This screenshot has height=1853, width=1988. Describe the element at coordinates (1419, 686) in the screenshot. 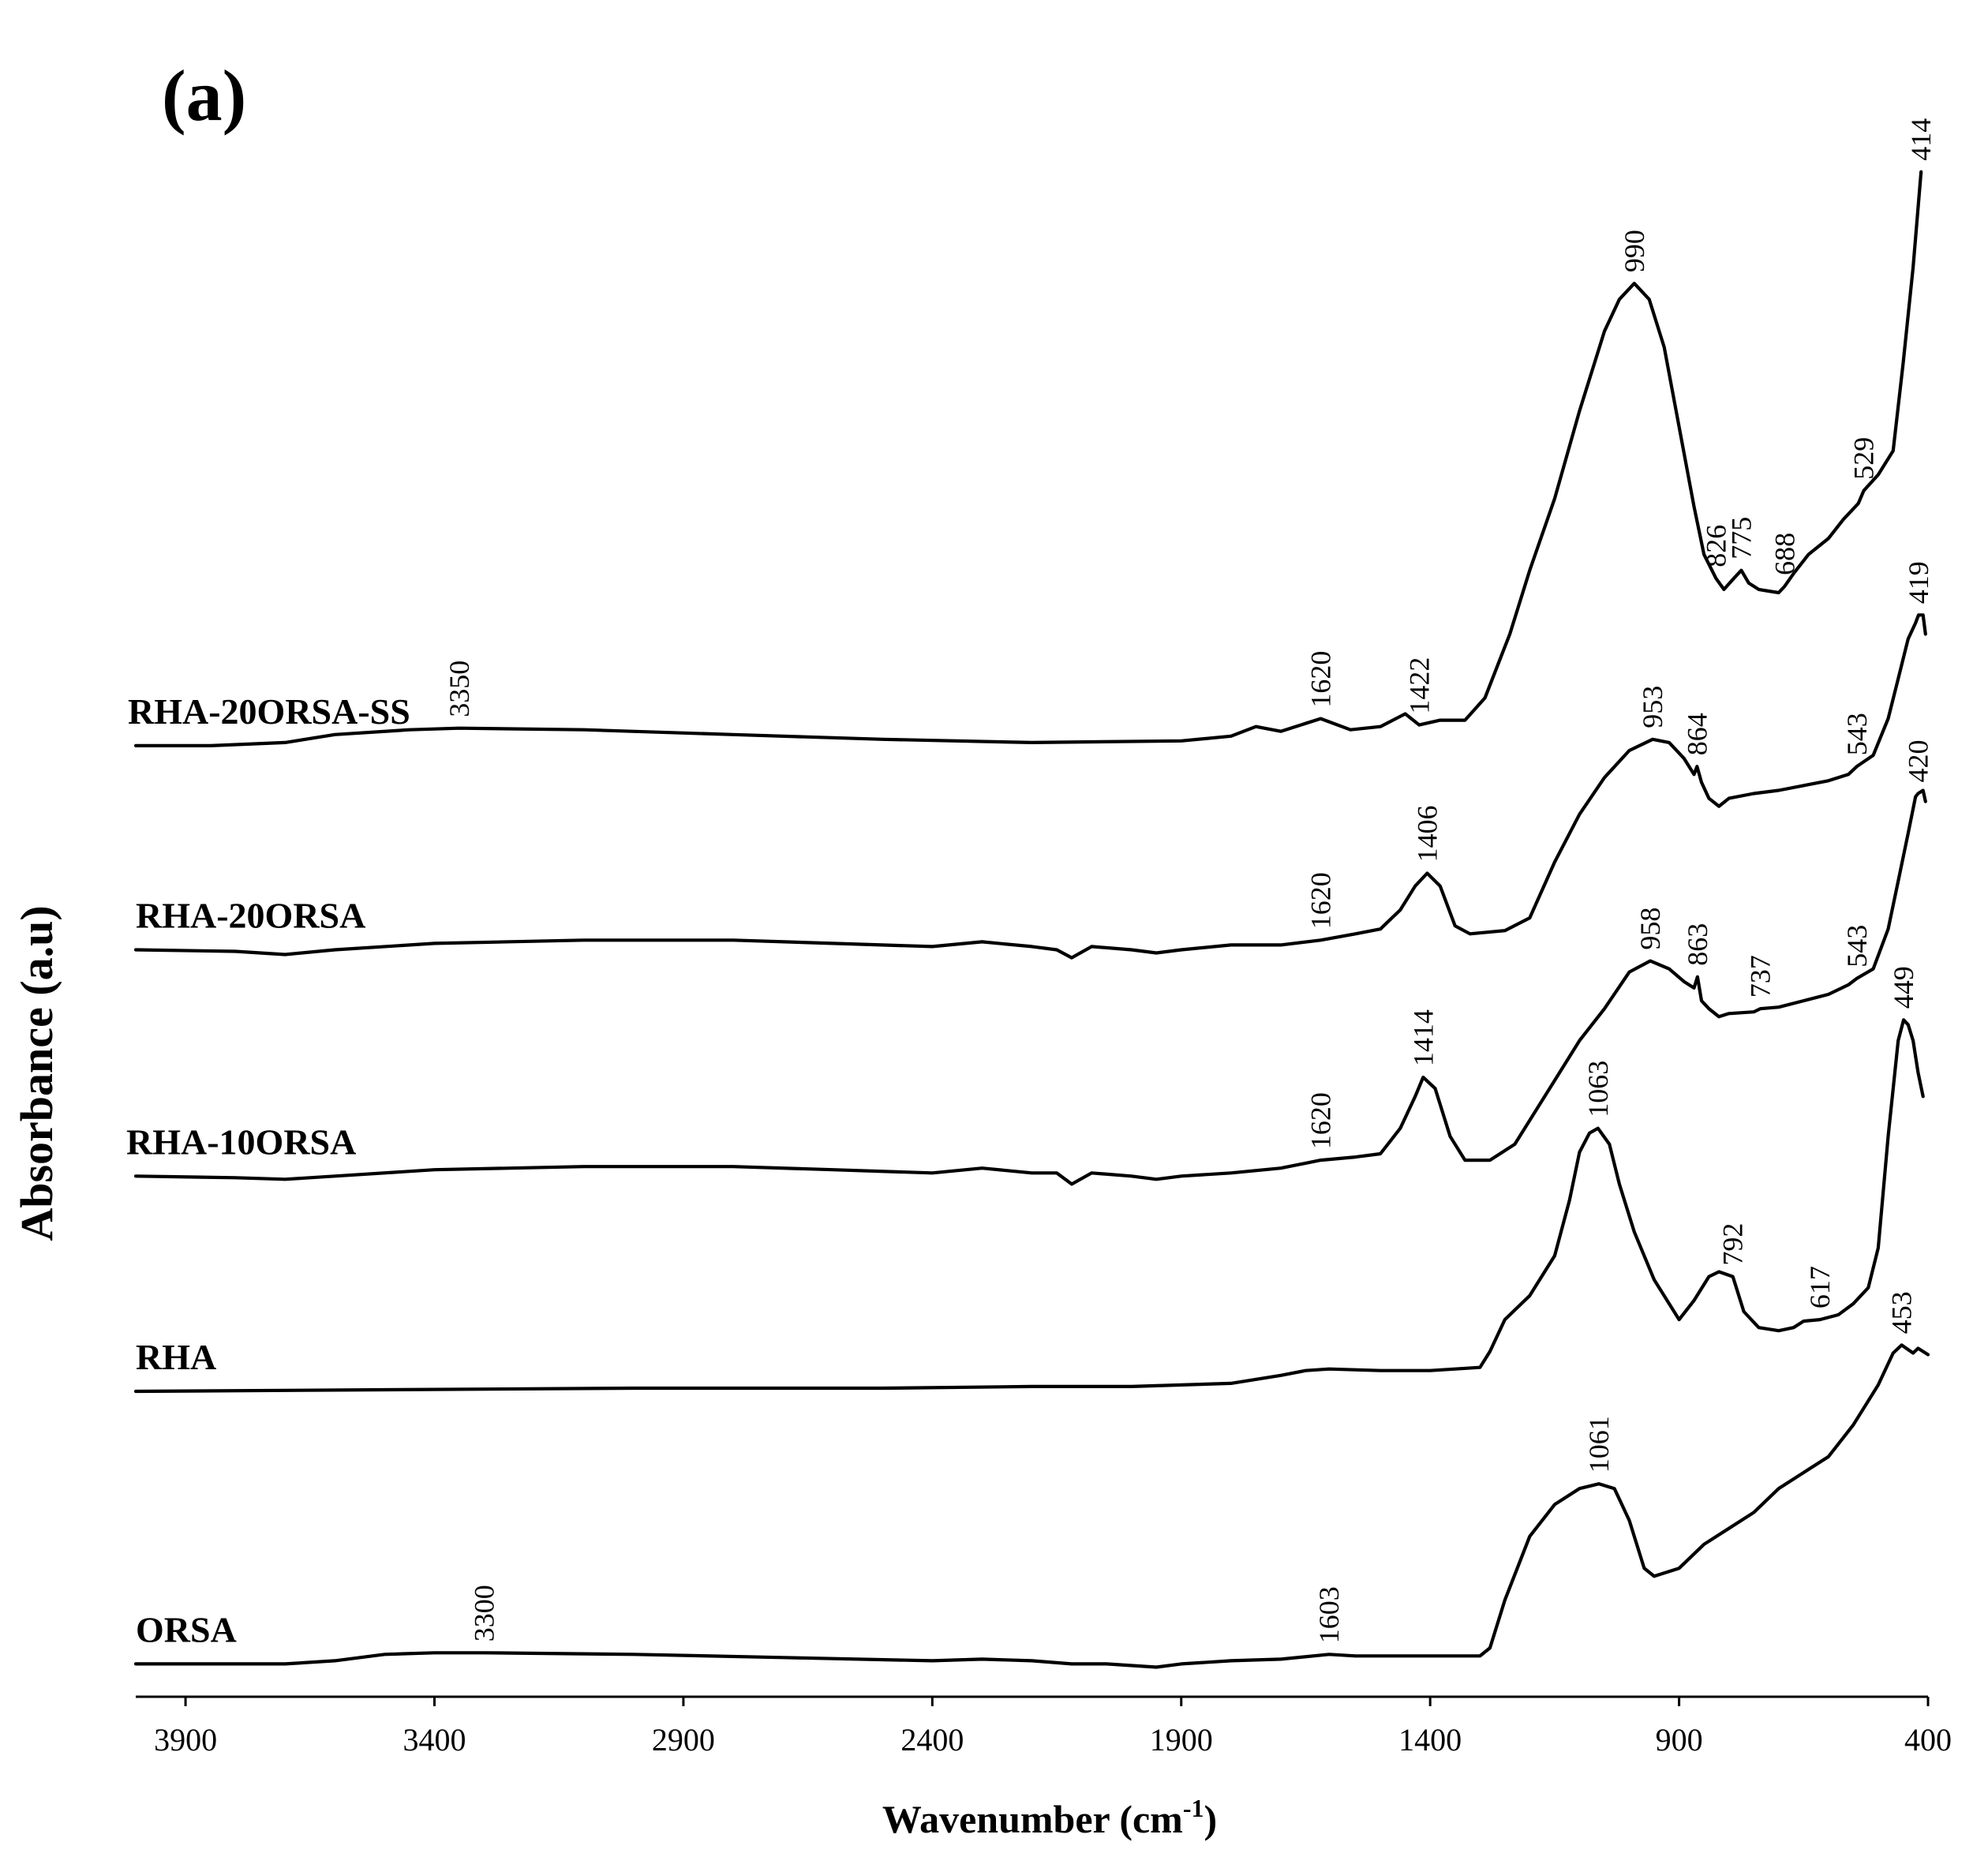

I see `peak-label: 1422` at that location.